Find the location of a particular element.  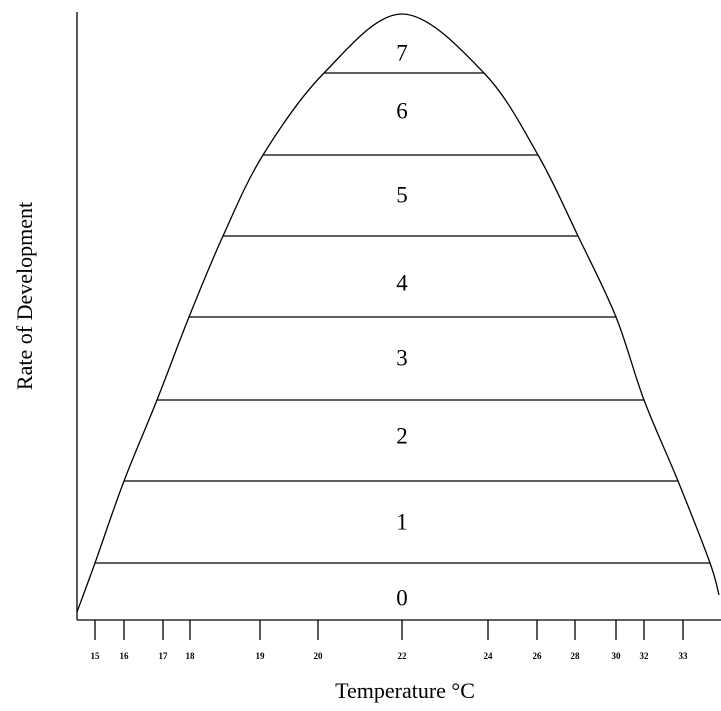

x-tick-label: 32 is located at coordinates (645, 656).